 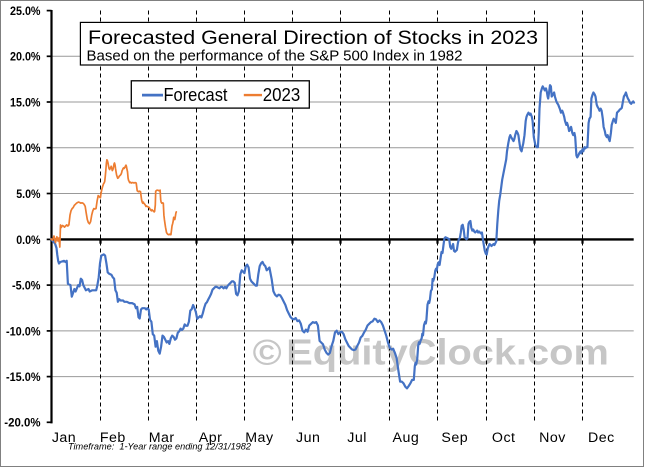 I want to click on svg-text: Sep, so click(x=454, y=438).